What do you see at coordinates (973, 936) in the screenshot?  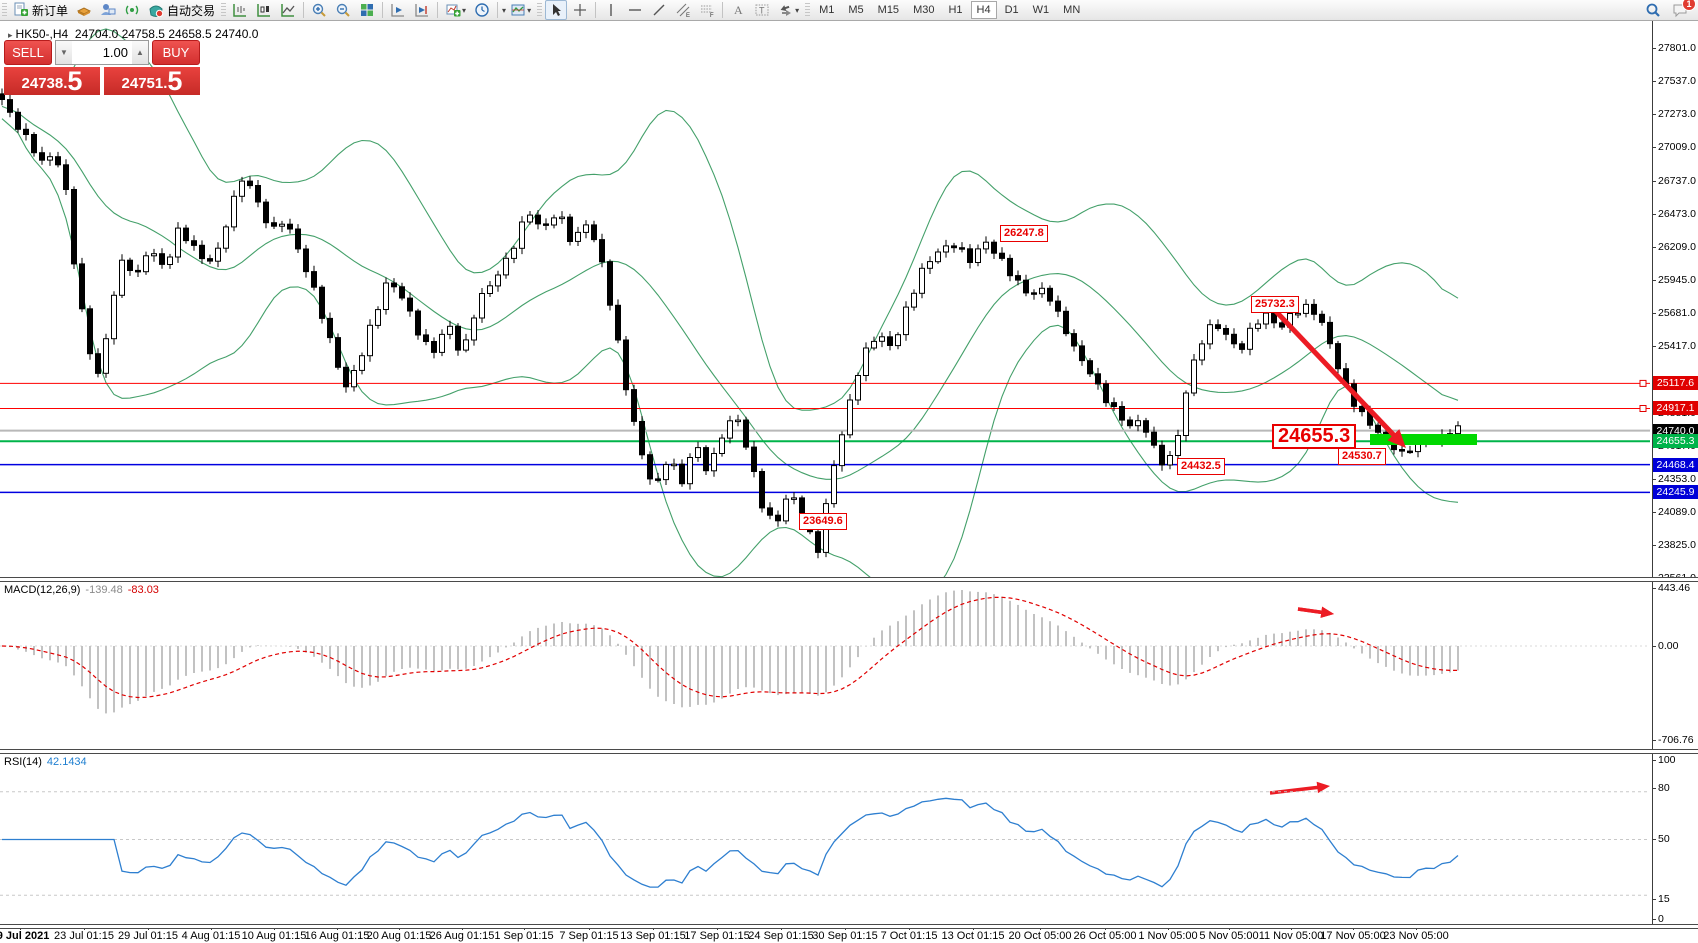 I see `time-label: 13 Oct 01:15` at bounding box center [973, 936].